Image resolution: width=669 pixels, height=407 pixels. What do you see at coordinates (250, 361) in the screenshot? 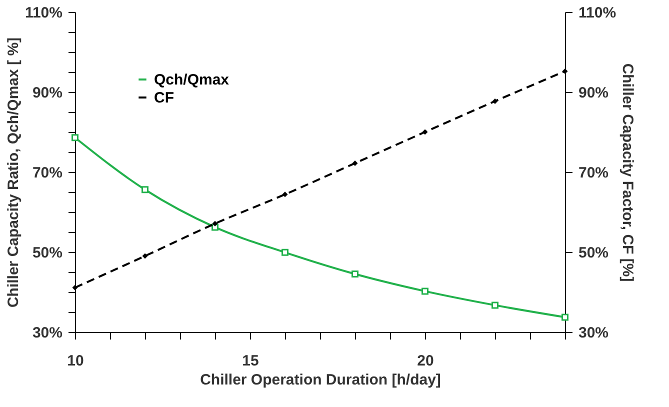
I see `x-tick-label: 15` at bounding box center [250, 361].